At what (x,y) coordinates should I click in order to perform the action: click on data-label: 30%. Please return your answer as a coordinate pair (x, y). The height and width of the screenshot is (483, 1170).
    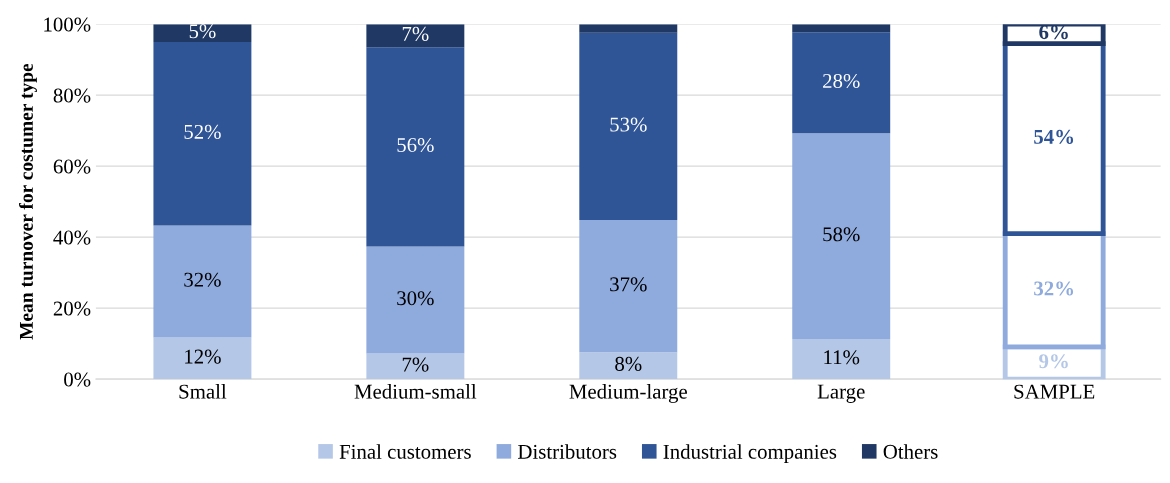
    Looking at the image, I should click on (415, 298).